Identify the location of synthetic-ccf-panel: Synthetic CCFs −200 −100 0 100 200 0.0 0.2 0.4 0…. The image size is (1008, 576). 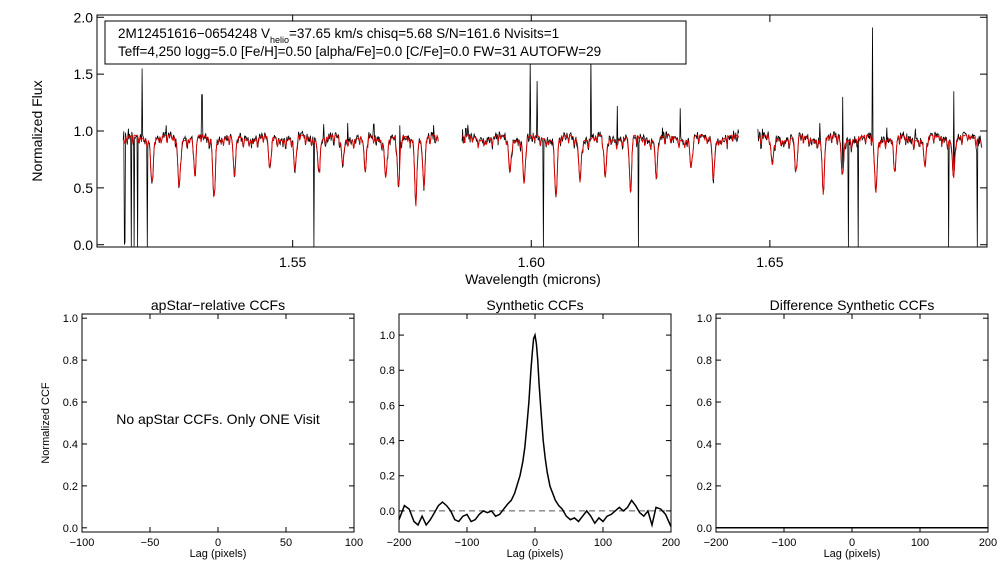
(530, 428).